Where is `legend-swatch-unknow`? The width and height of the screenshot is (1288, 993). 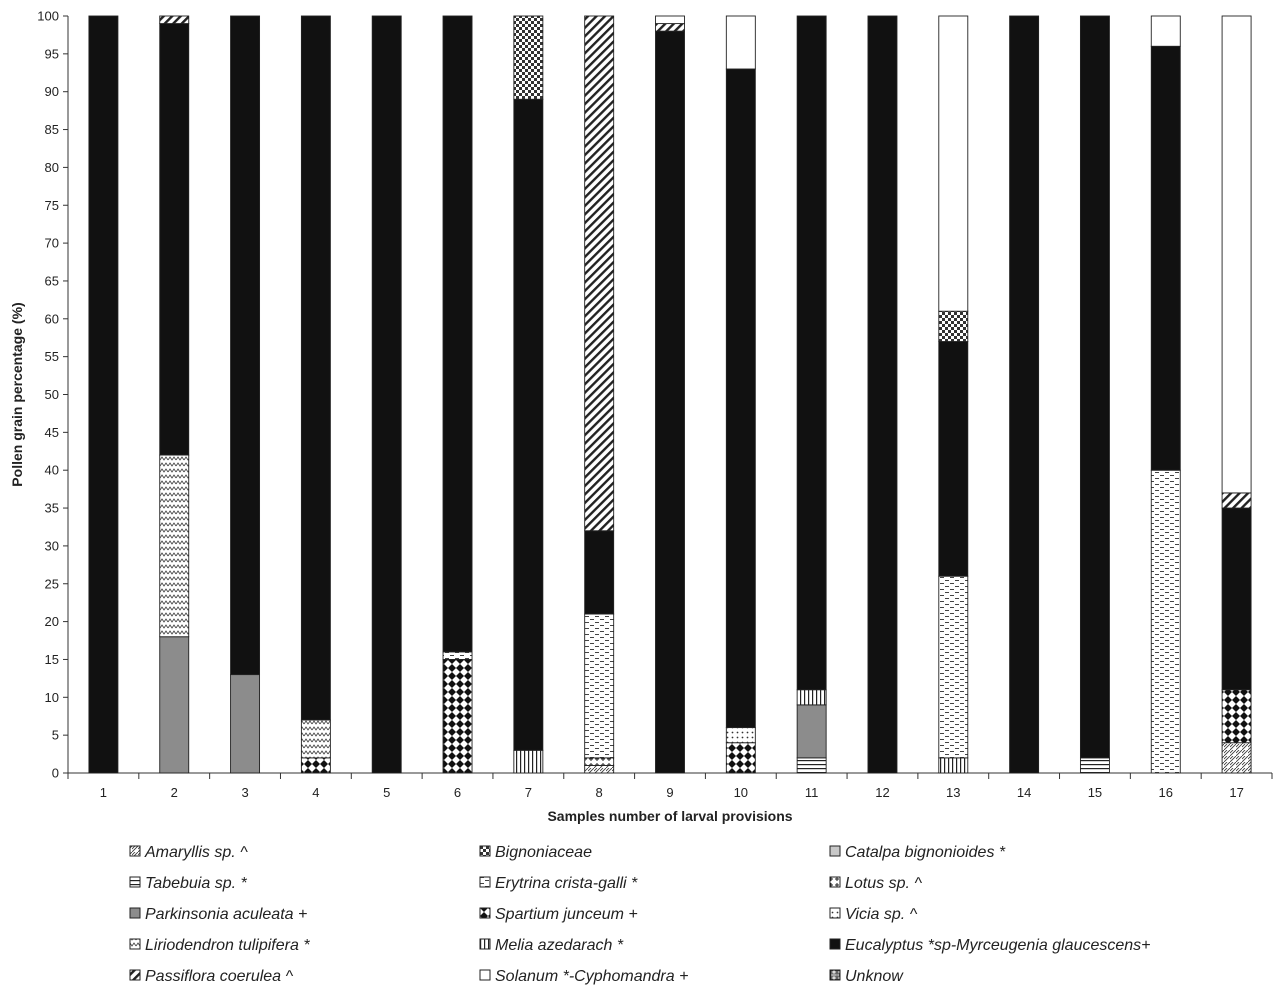 legend-swatch-unknow is located at coordinates (835, 975).